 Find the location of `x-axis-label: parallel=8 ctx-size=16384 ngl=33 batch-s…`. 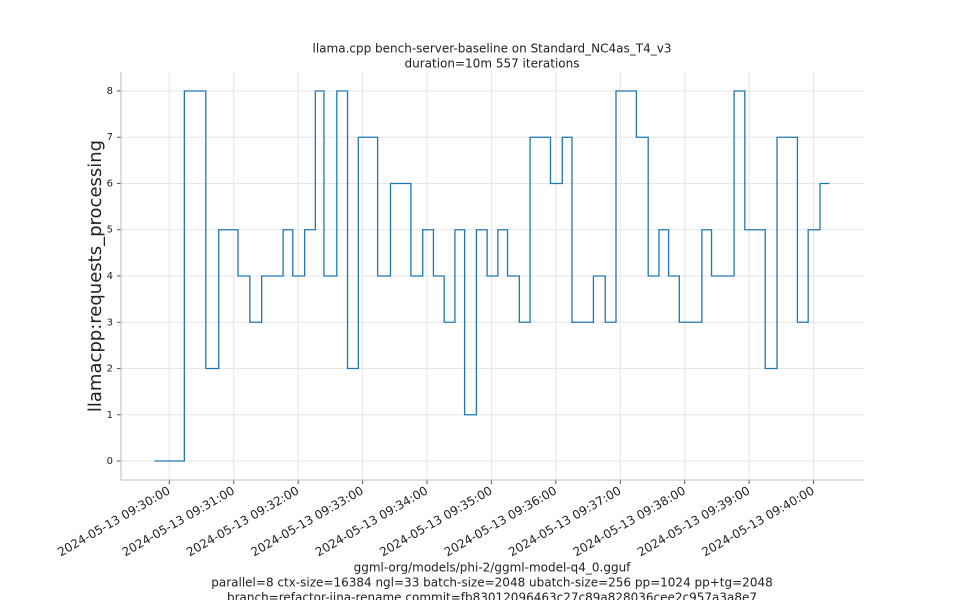

x-axis-label: parallel=8 ctx-size=16384 ngl=33 batch-s… is located at coordinates (491, 583).